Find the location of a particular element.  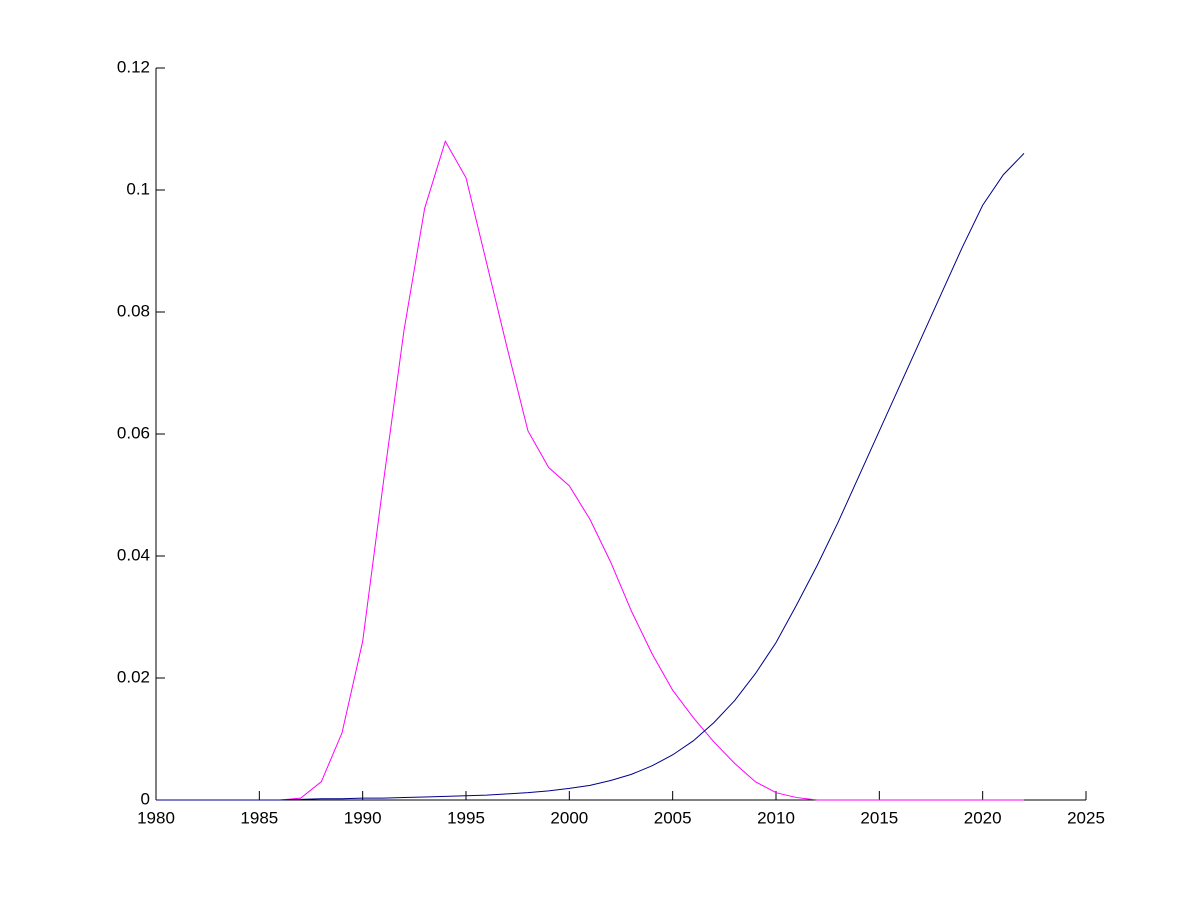

x-tick-label: 2000 is located at coordinates (569, 817).